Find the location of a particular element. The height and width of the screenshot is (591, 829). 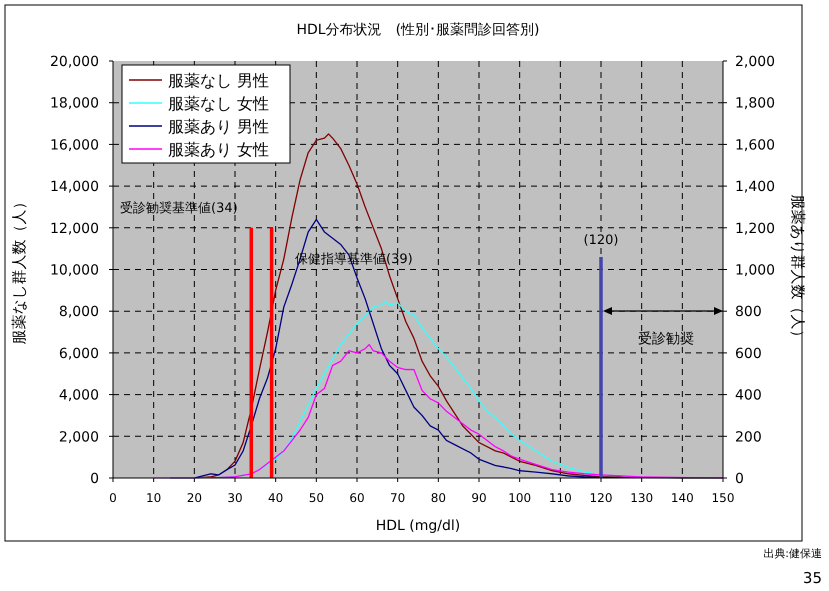

x-tick-label: 130 is located at coordinates (642, 498).